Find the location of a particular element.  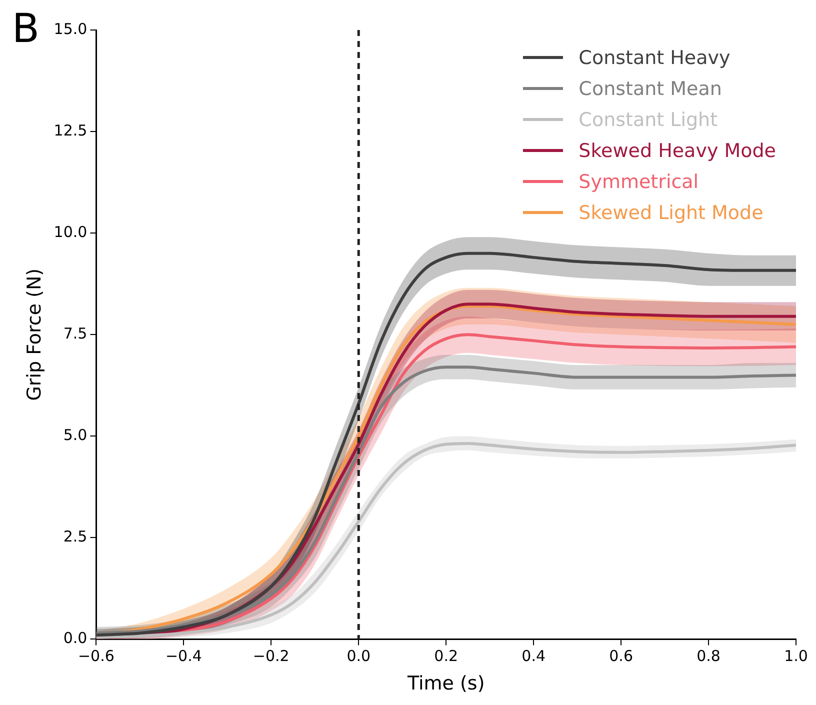

x-tick-label: 0.6 is located at coordinates (621, 656).